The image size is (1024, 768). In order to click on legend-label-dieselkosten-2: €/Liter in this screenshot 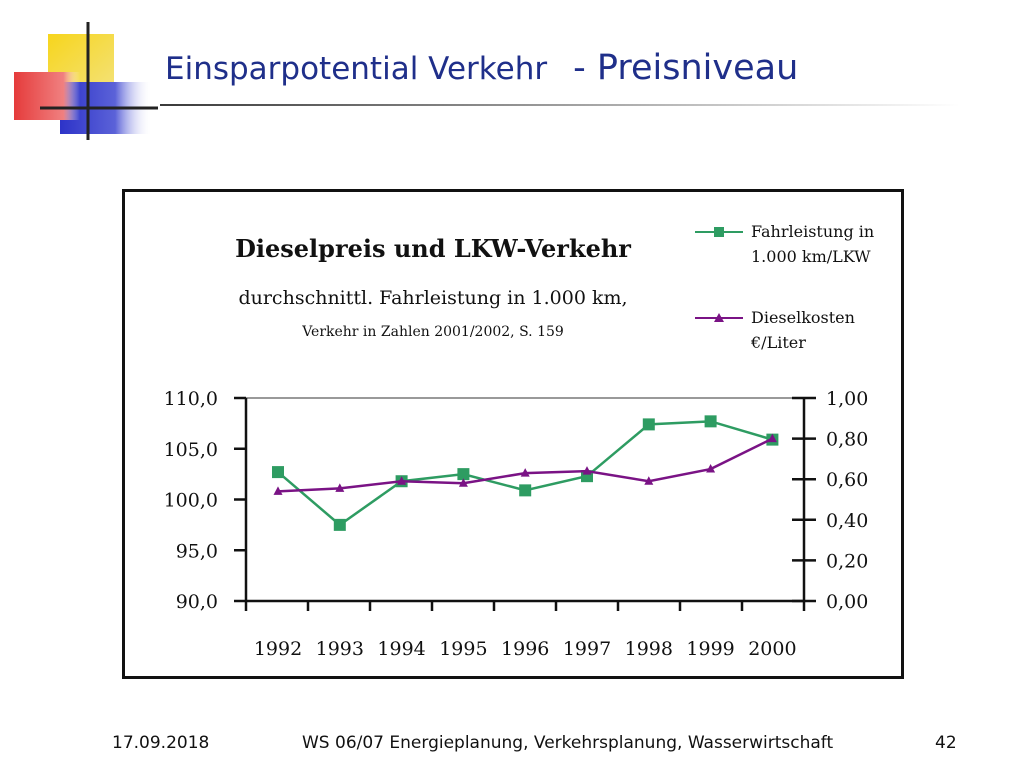, I will do `click(778, 342)`.